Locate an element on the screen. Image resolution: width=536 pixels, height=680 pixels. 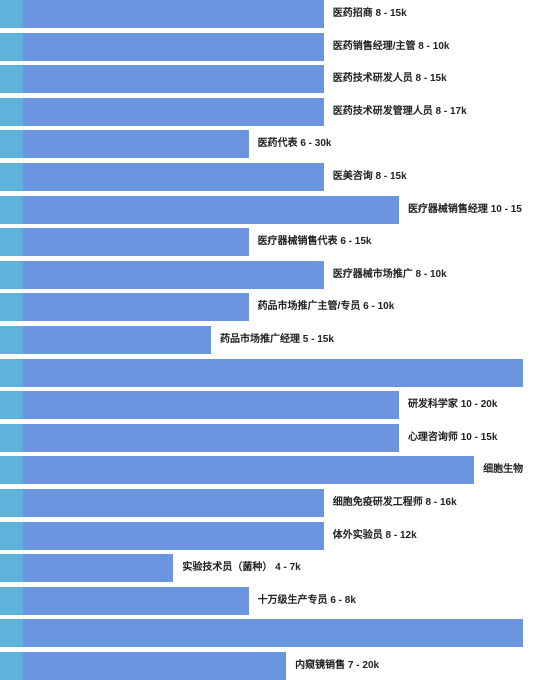
bar-row: 医疗器械销售经理 10 - 15 is located at coordinates (268, 209).